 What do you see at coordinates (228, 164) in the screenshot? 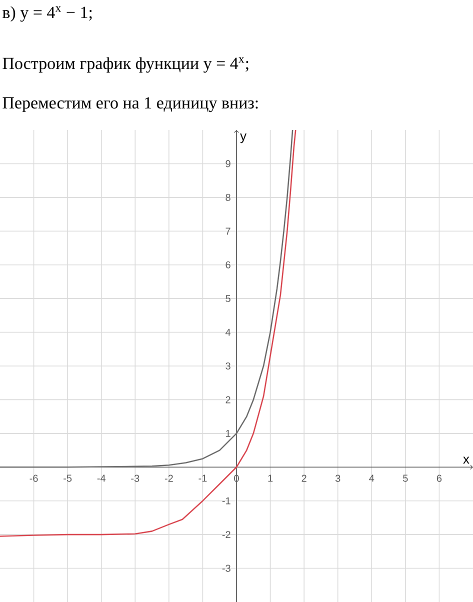
I see `y-tick-label: 9` at bounding box center [228, 164].